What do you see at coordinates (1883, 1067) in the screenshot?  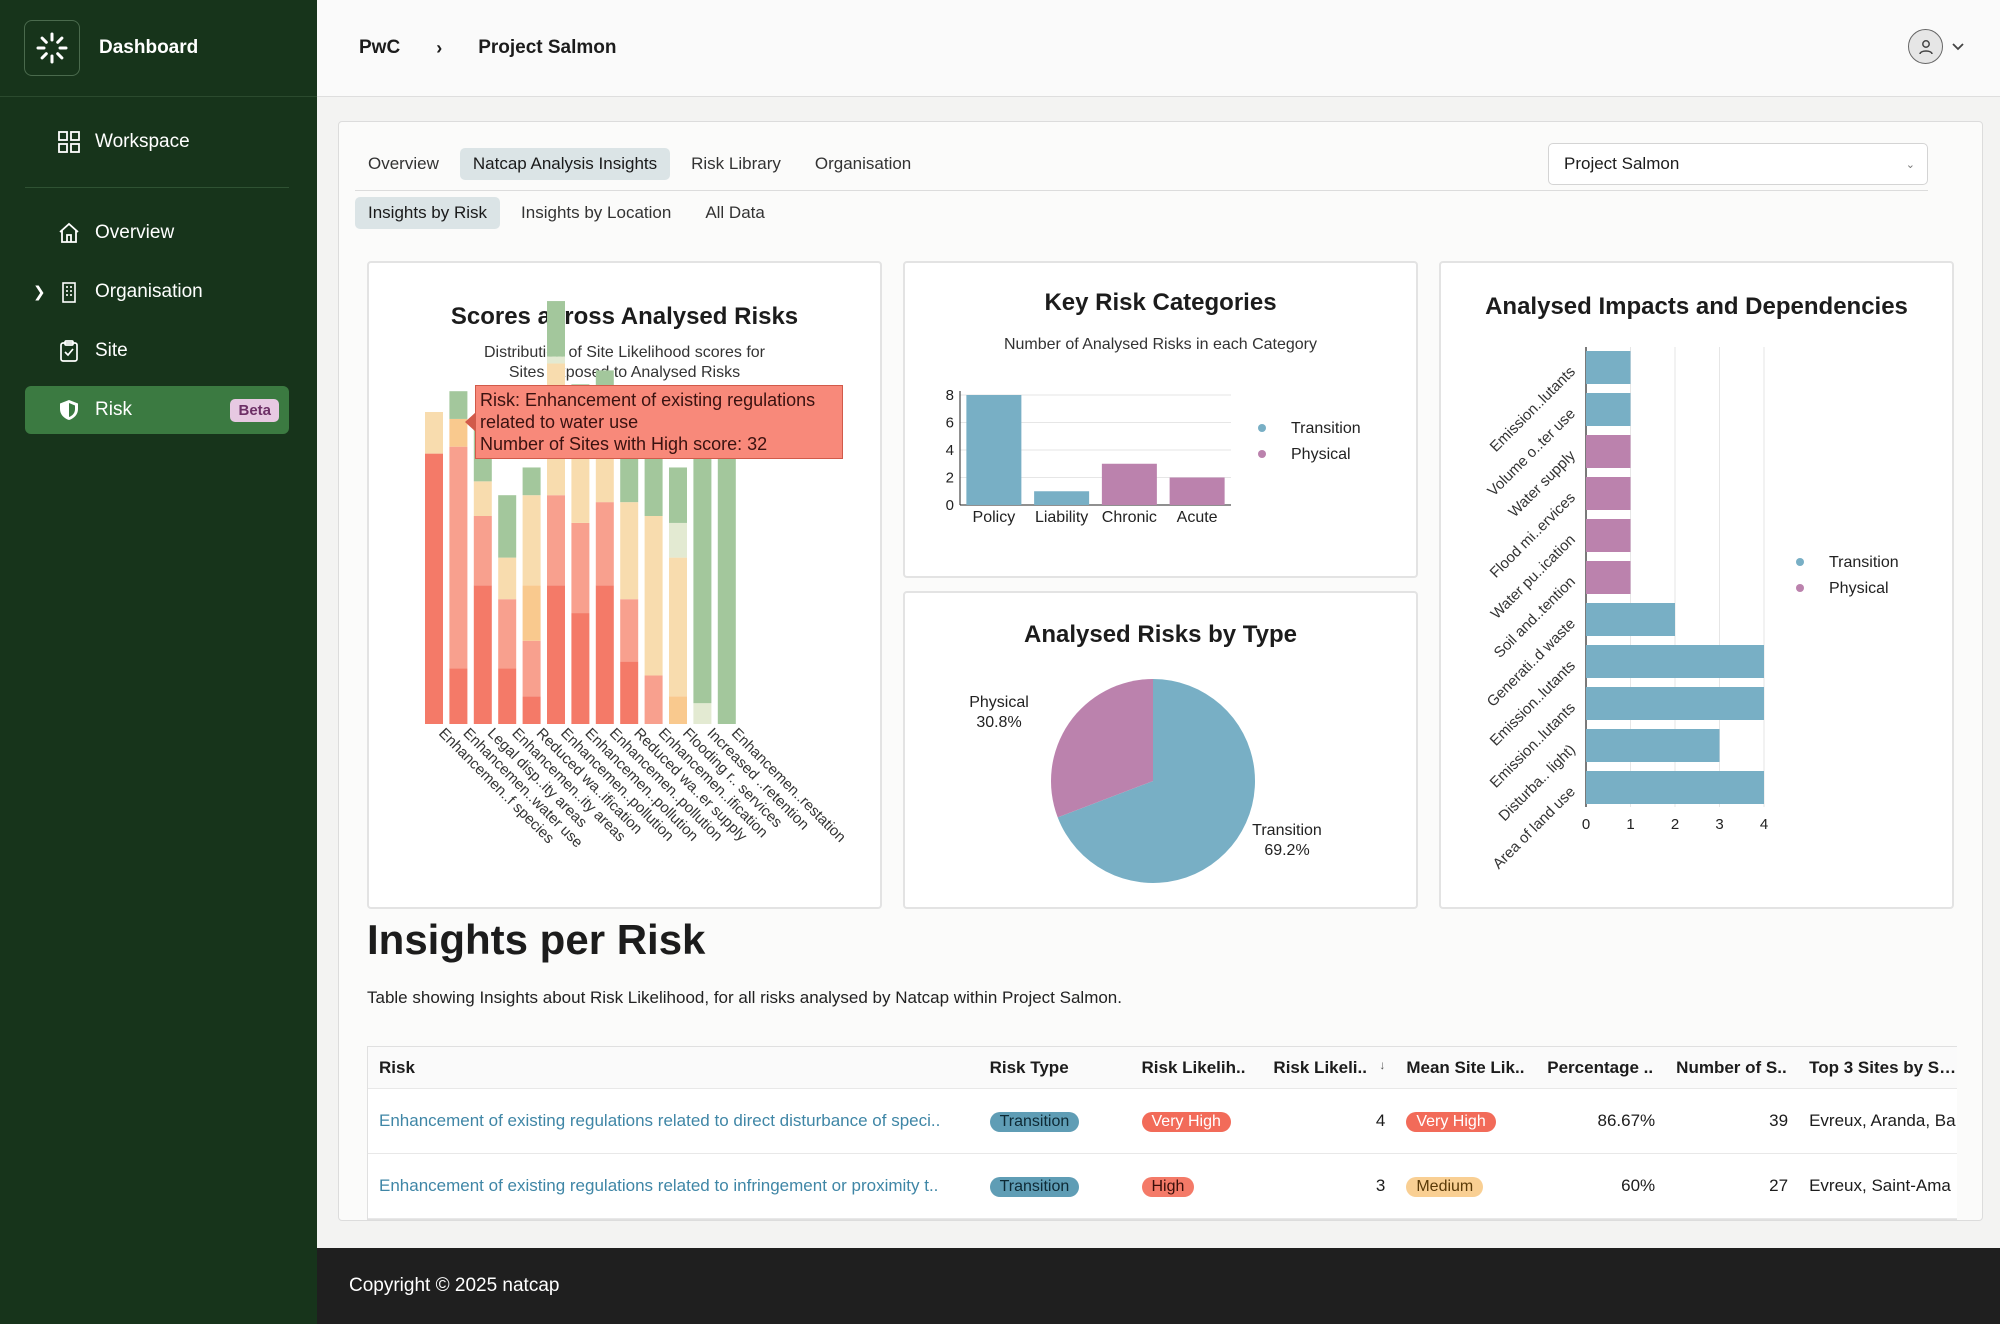 I see `column-header-top-sites: Top 3 Sites by Site` at bounding box center [1883, 1067].